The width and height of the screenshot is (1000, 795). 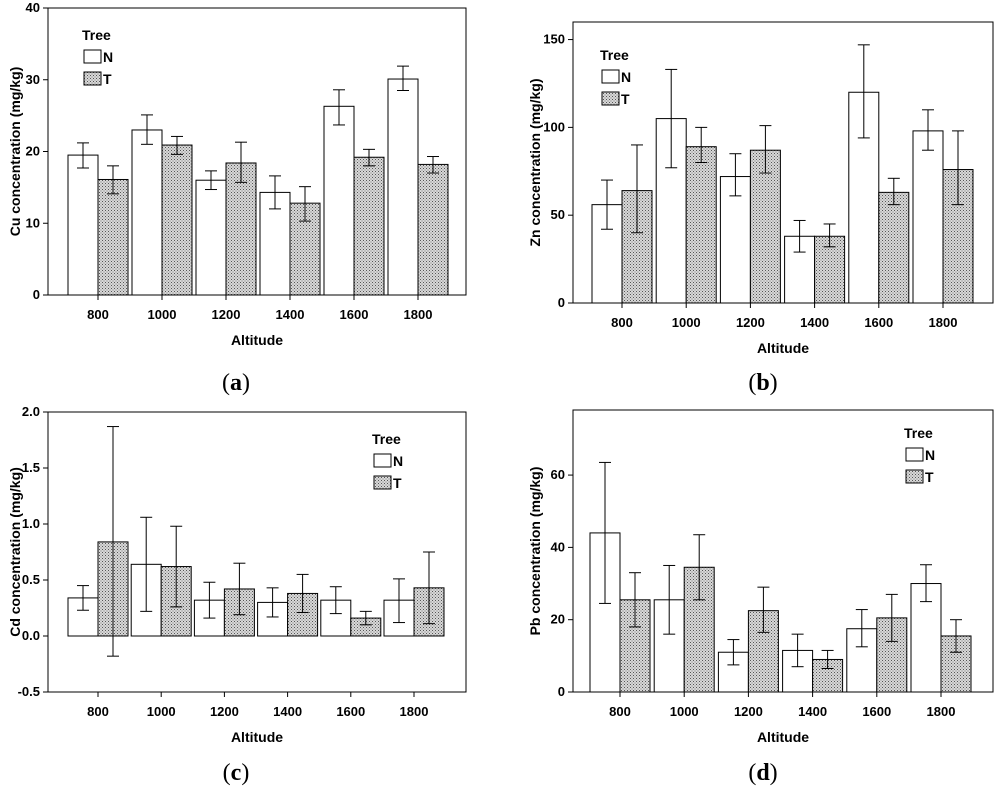 I want to click on y-tick-label: 50, so click(x=558, y=214).